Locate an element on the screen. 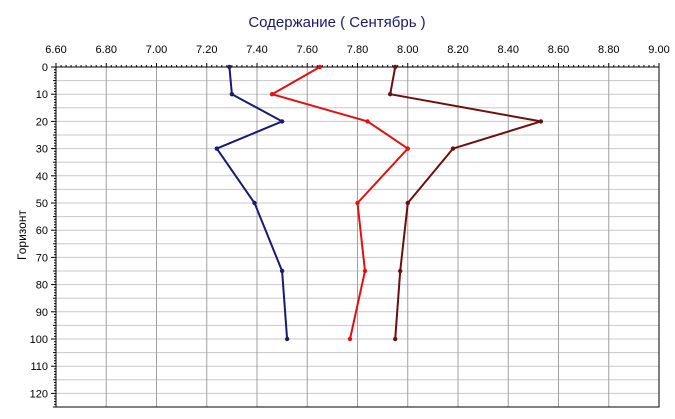 The width and height of the screenshot is (675, 419). x-tick-label: 7.00 is located at coordinates (156, 50).